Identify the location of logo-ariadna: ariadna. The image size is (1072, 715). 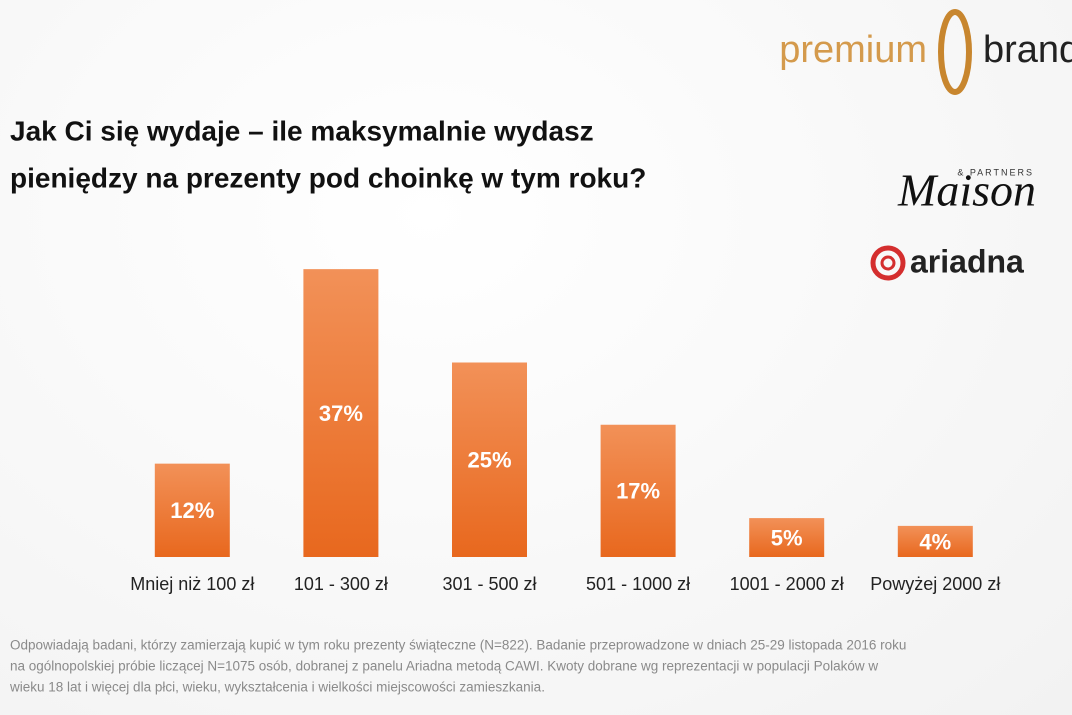
(947, 262).